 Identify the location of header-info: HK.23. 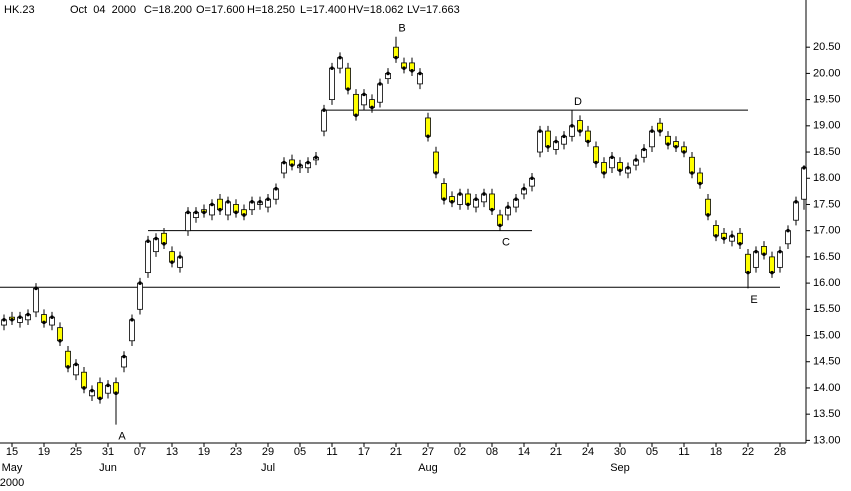
(19, 10).